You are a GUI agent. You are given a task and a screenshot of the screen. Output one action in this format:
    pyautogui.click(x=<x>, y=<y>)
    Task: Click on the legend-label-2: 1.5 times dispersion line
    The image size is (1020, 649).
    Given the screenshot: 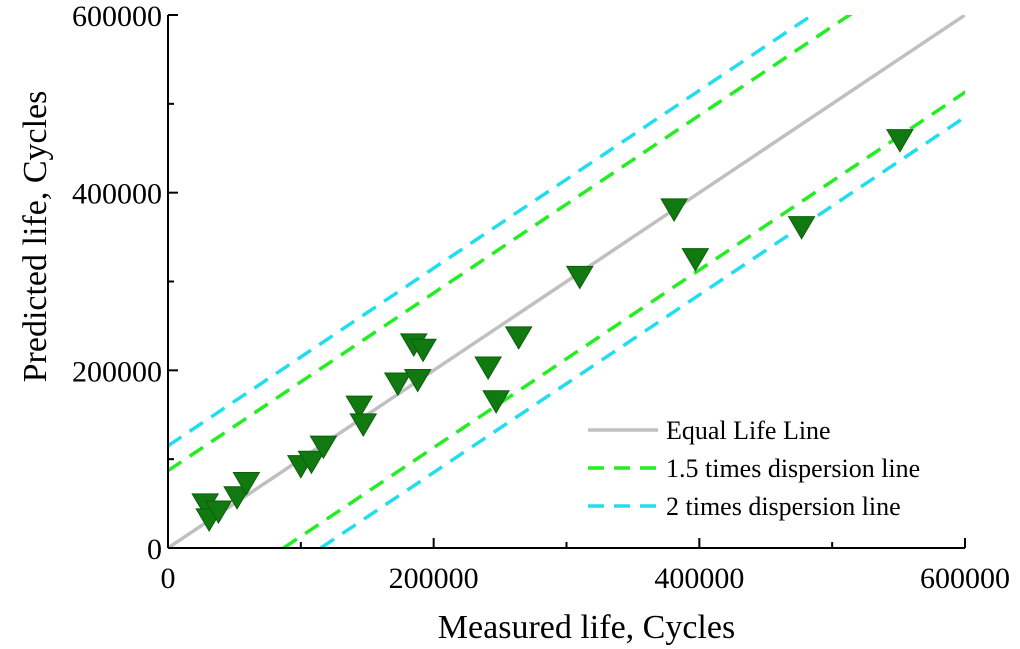 What is the action you would take?
    pyautogui.click(x=793, y=468)
    